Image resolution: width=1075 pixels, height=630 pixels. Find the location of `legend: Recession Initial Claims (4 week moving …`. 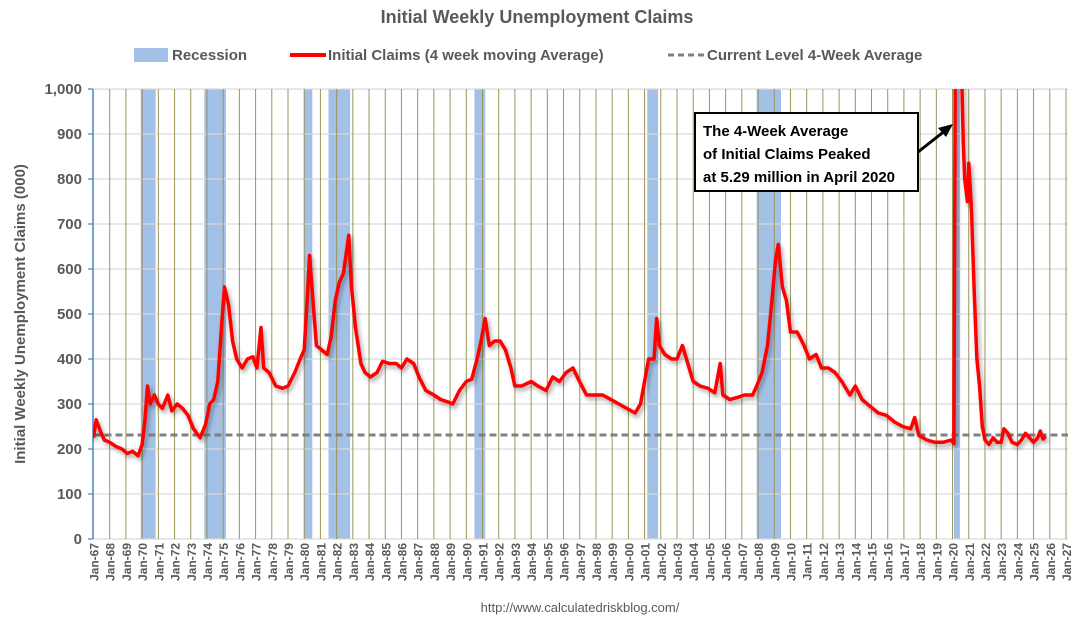

legend: Recession Initial Claims (4 week moving … is located at coordinates (528, 55).